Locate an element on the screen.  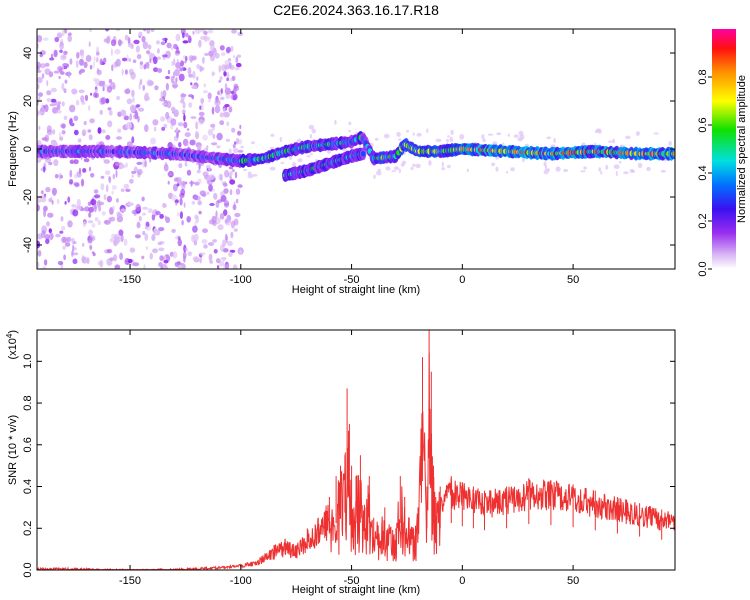
colorbar-tick-label: 0.2 is located at coordinates (703, 220).